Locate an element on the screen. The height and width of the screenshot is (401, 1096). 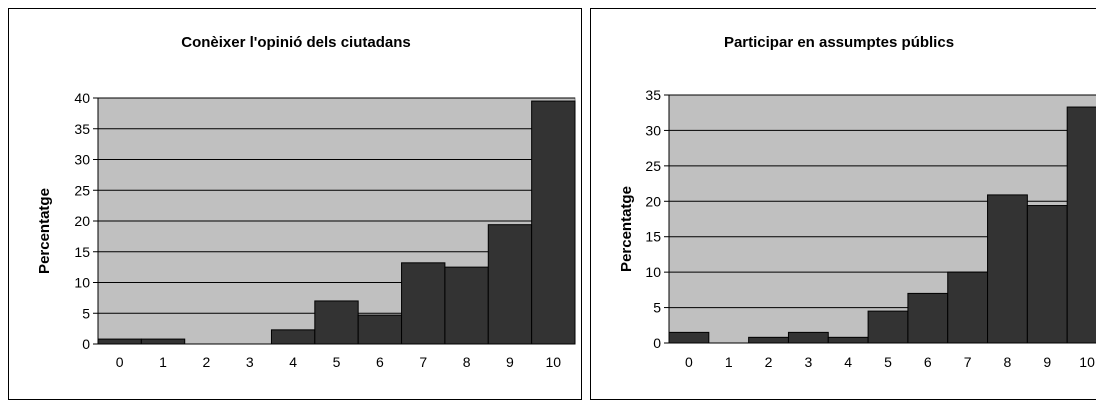
chart-title: Participar en assumptes públics is located at coordinates (839, 42).